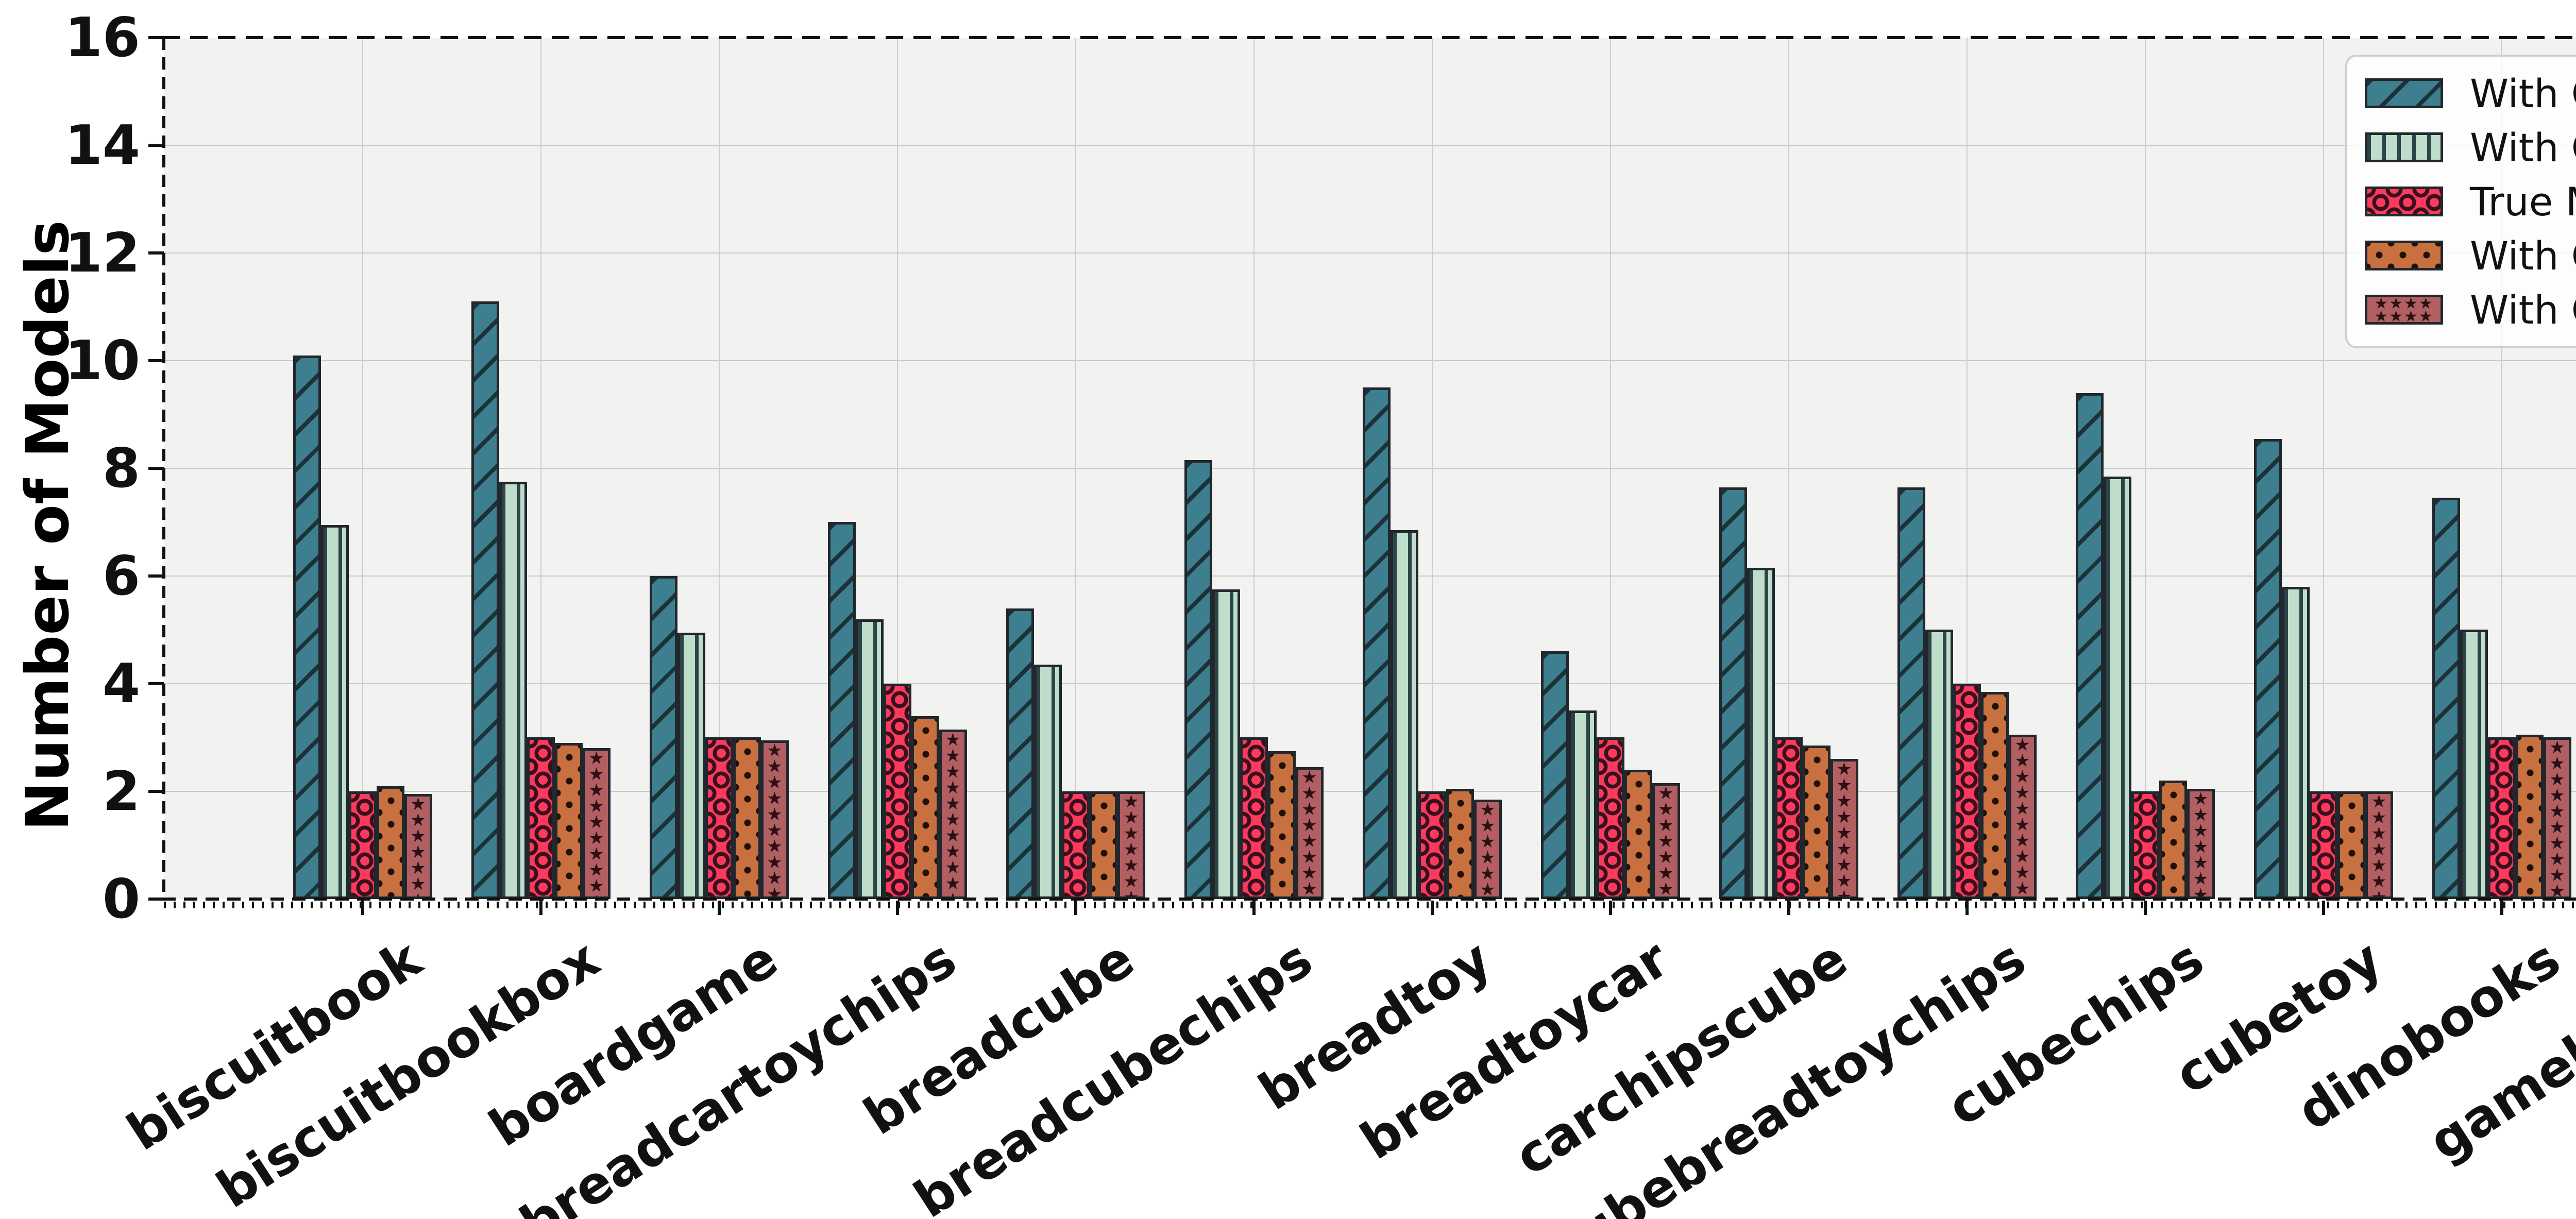 This screenshot has height=1219, width=2576. I want to click on legend-item: With Outlier - RQuMF(SA), so click(2470, 255).